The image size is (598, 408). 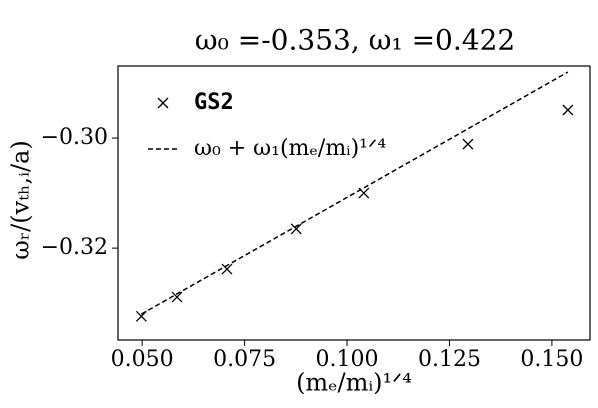 I want to click on x-tick-label: 0.150, so click(x=551, y=359).